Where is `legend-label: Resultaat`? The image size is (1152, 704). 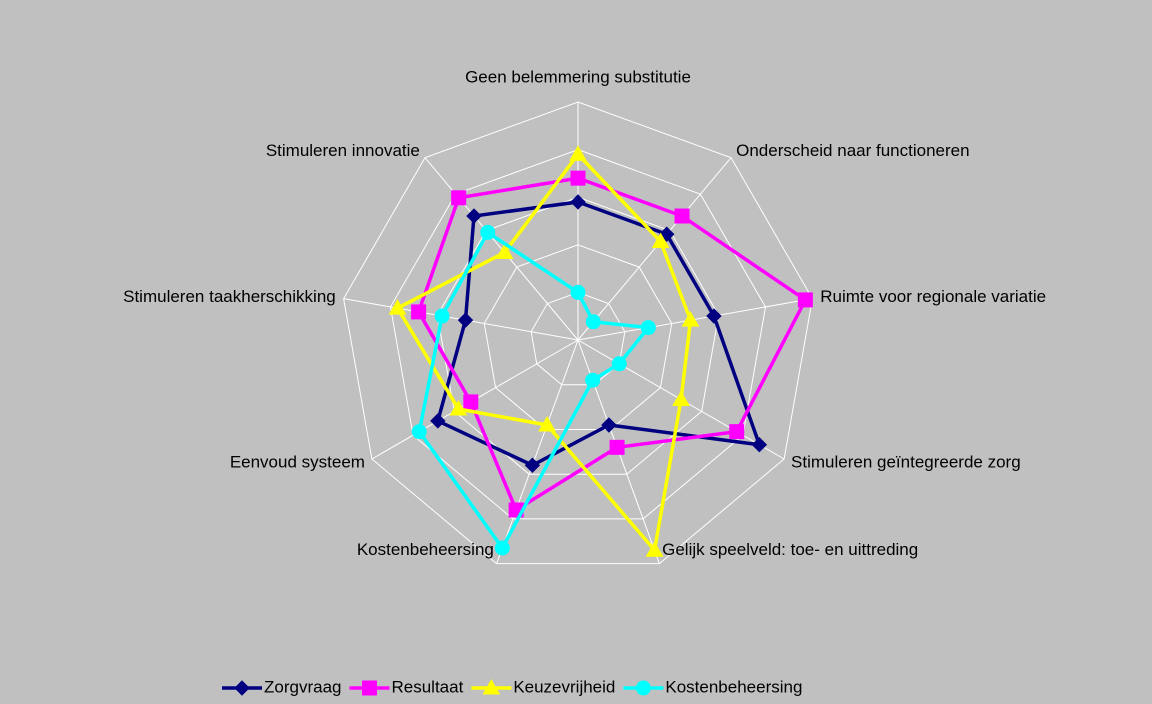 legend-label: Resultaat is located at coordinates (427, 686).